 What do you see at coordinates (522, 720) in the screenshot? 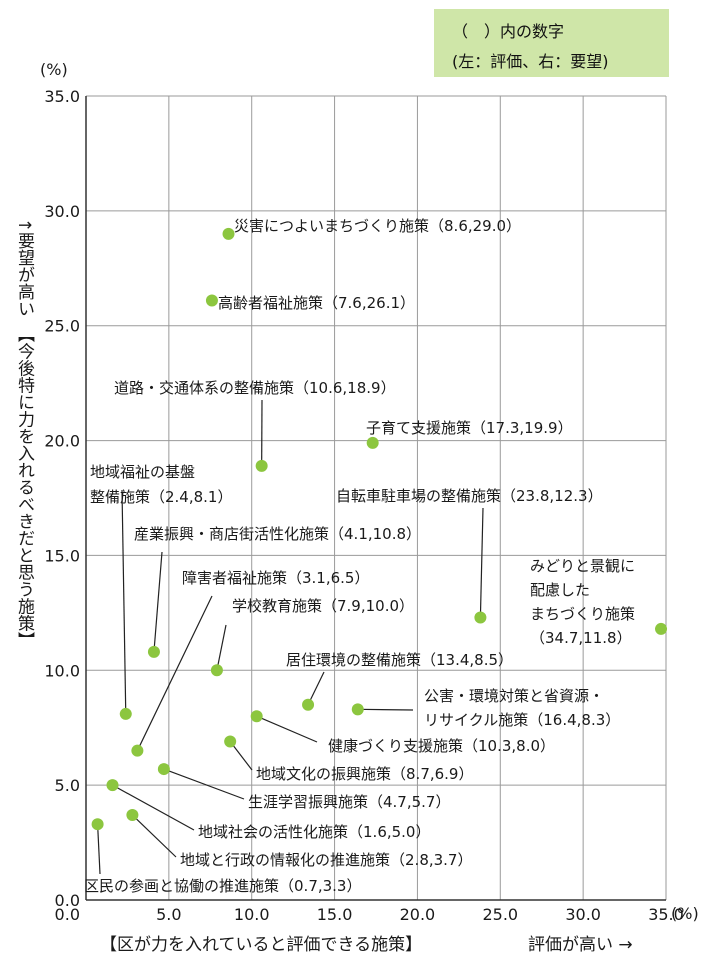
I see `data-label: リサイクル施策（16.4,8.3）` at bounding box center [522, 720].